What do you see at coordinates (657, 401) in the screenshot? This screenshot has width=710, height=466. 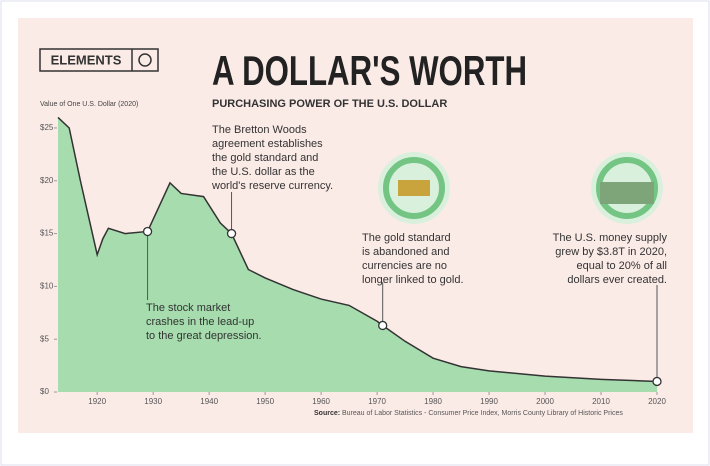 I see `x-tick-label: 2020` at bounding box center [657, 401].